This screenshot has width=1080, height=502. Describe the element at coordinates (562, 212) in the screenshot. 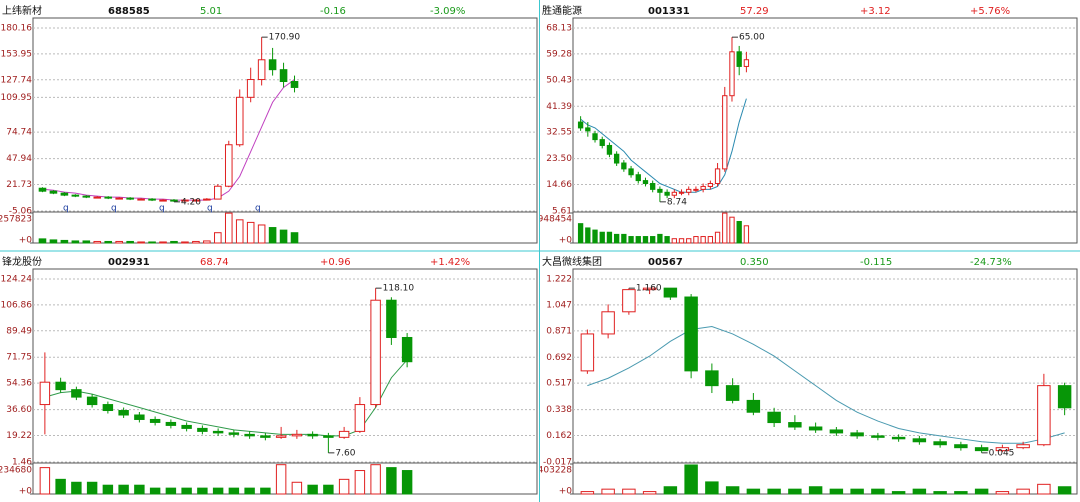

I see `y-tick-label: 5.61` at that location.